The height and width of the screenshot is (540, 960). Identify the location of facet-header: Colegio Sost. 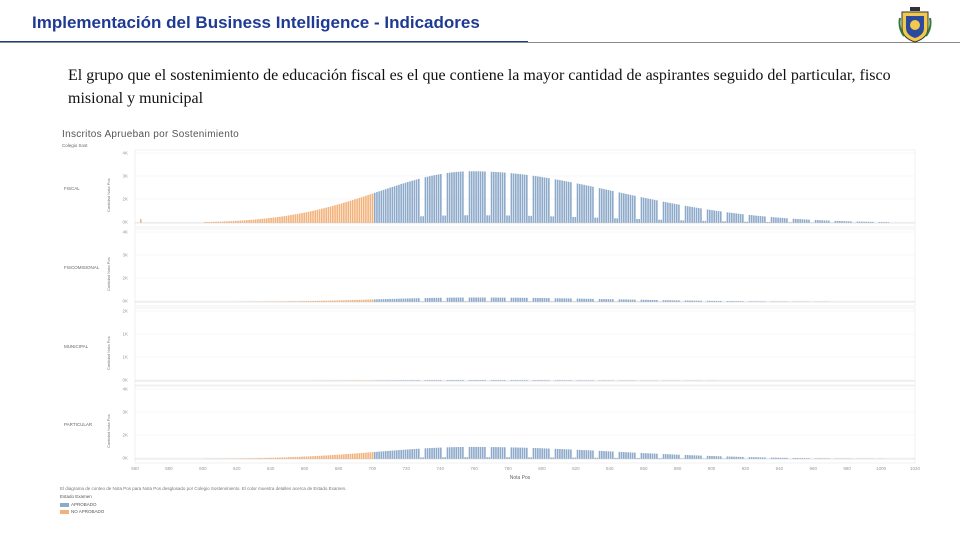
(75, 145).